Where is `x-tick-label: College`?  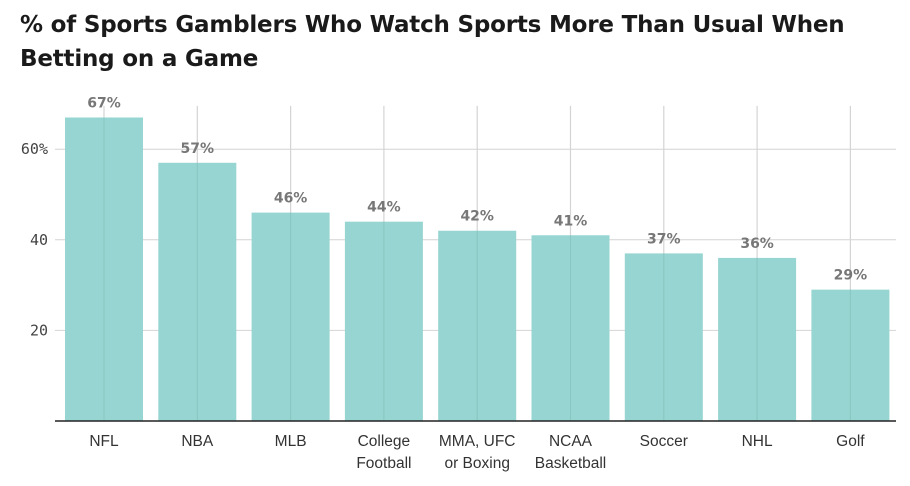
x-tick-label: College is located at coordinates (384, 441).